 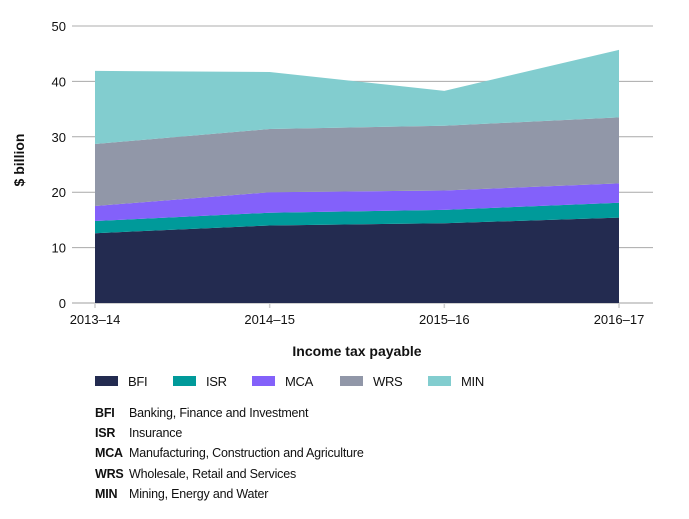 I want to click on area-bfi, so click(x=357, y=260).